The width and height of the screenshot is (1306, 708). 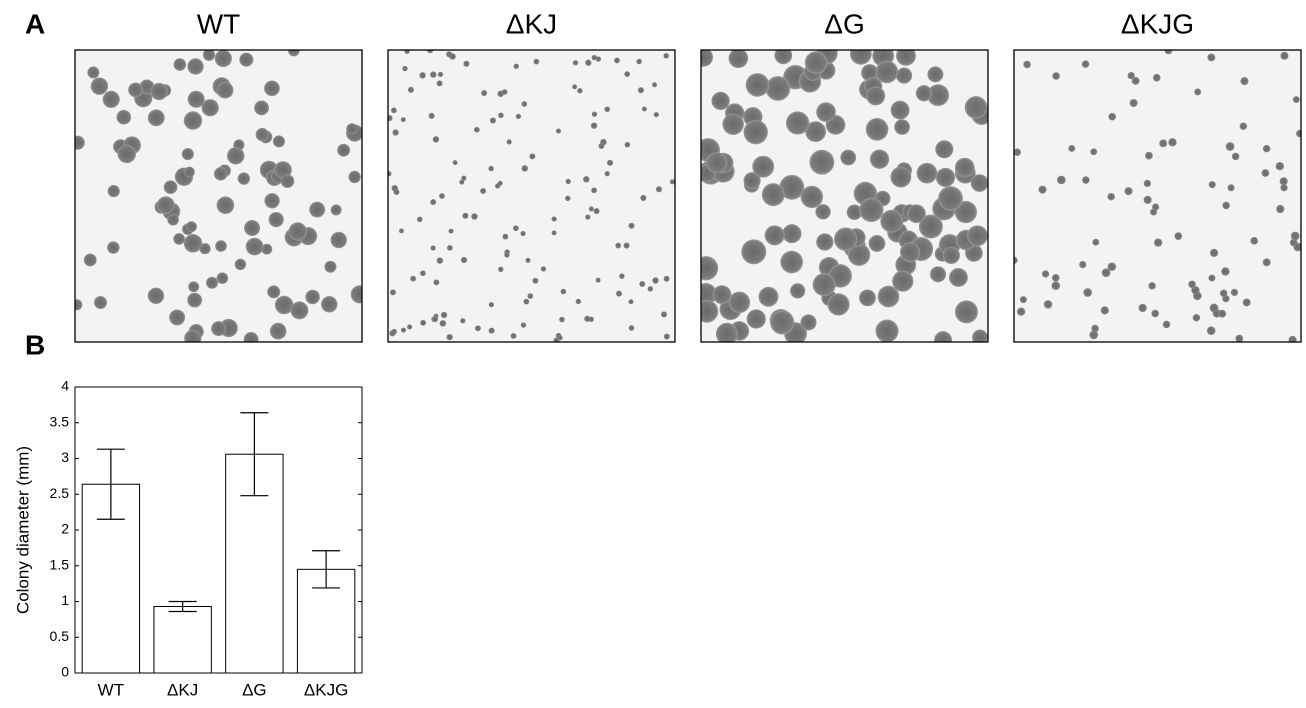 What do you see at coordinates (1157, 196) in the screenshot?
I see `image-frame` at bounding box center [1157, 196].